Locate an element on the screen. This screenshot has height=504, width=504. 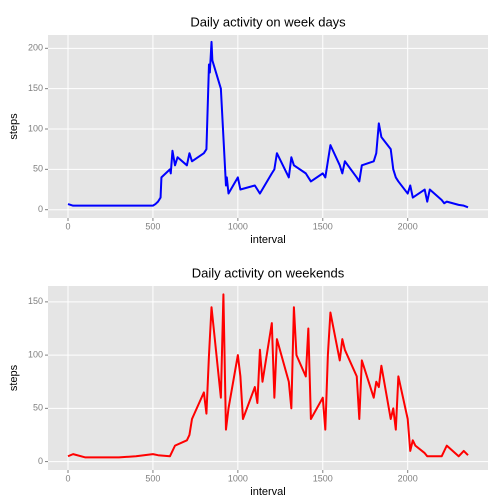
chart-title: Daily activity on weekends is located at coordinates (268, 272).